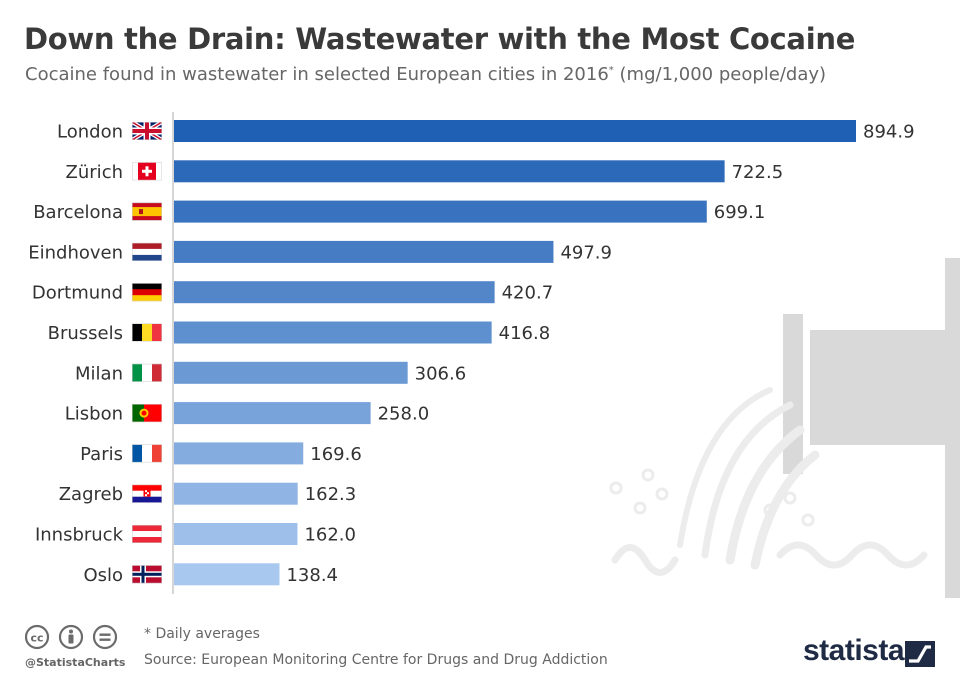 The height and width of the screenshot is (684, 960). What do you see at coordinates (75, 662) in the screenshot?
I see `social-handle: @StatistaCharts` at bounding box center [75, 662].